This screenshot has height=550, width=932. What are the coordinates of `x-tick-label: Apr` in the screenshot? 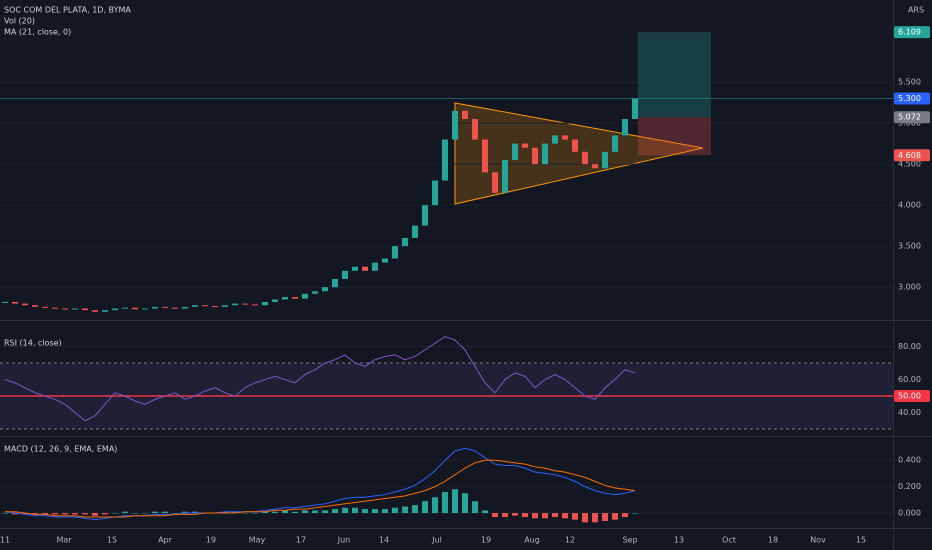 It's located at (165, 540).